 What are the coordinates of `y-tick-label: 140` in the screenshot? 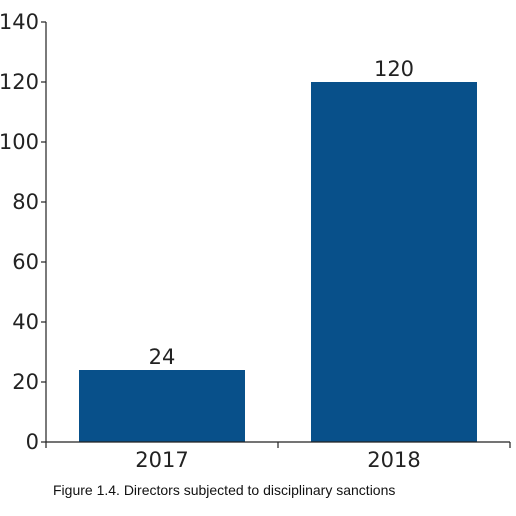 It's located at (19, 22).